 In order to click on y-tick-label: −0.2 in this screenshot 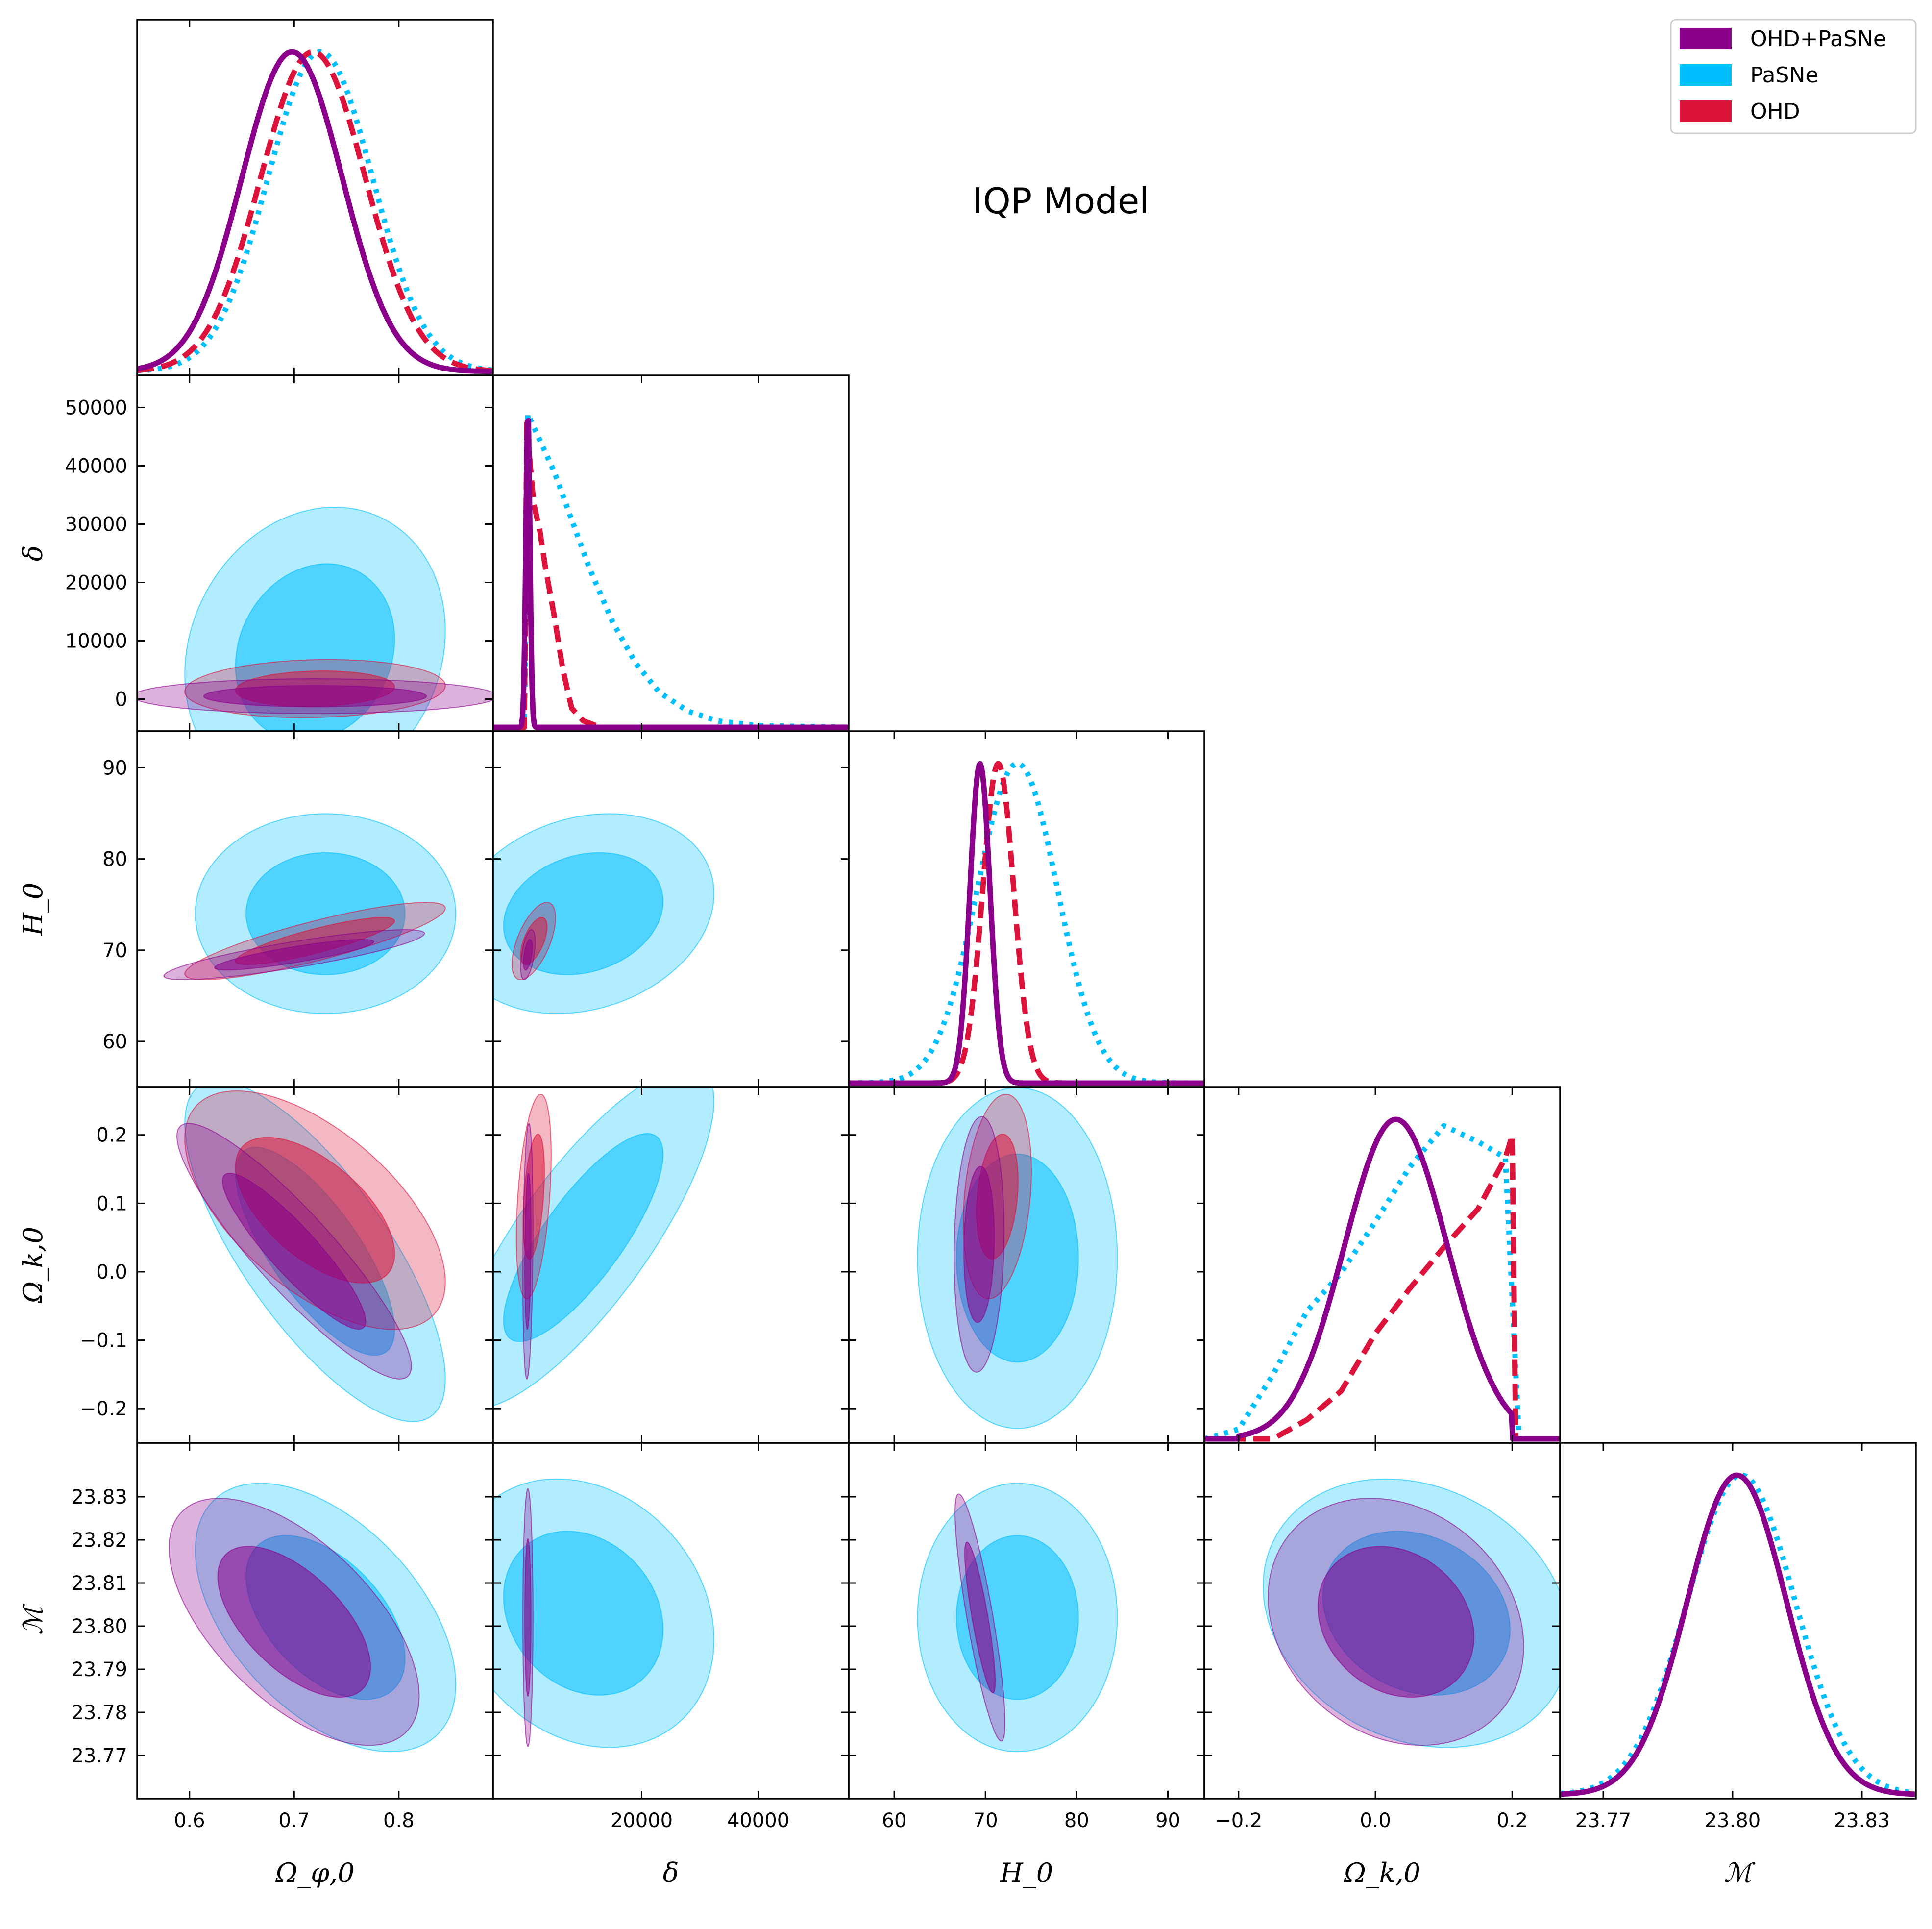, I will do `click(103, 1409)`.